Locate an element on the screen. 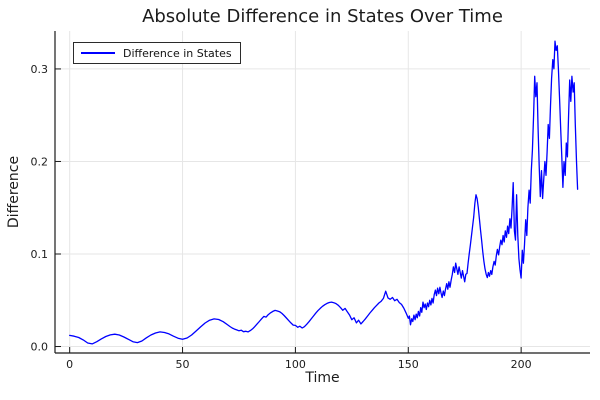  x-tick-label: 100 is located at coordinates (295, 364).